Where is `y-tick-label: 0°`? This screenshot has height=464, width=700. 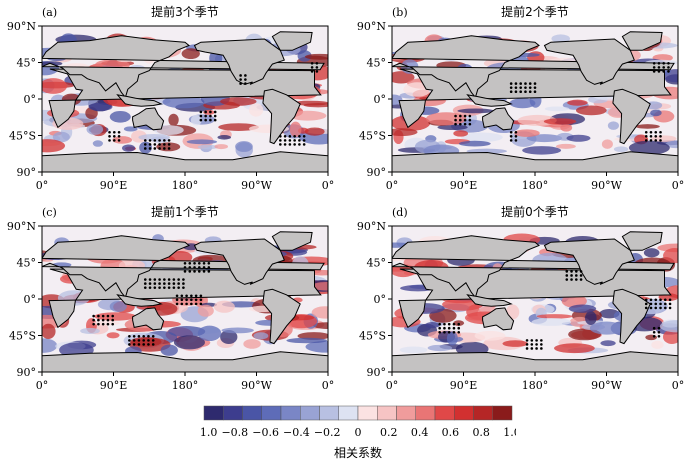 y-tick-label: 0° is located at coordinates (30, 299).